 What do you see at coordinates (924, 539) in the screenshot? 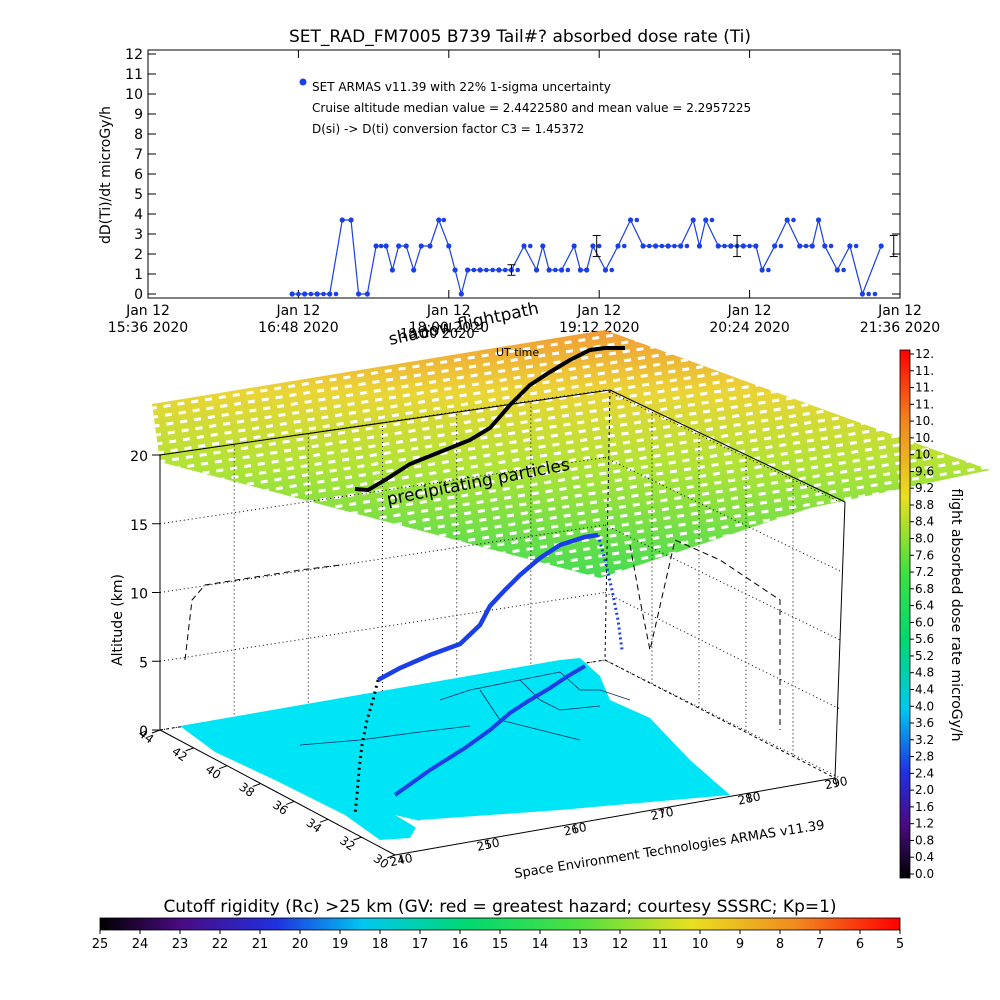
I see `dose-colorbar-tick-label: 8.0` at bounding box center [924, 539].